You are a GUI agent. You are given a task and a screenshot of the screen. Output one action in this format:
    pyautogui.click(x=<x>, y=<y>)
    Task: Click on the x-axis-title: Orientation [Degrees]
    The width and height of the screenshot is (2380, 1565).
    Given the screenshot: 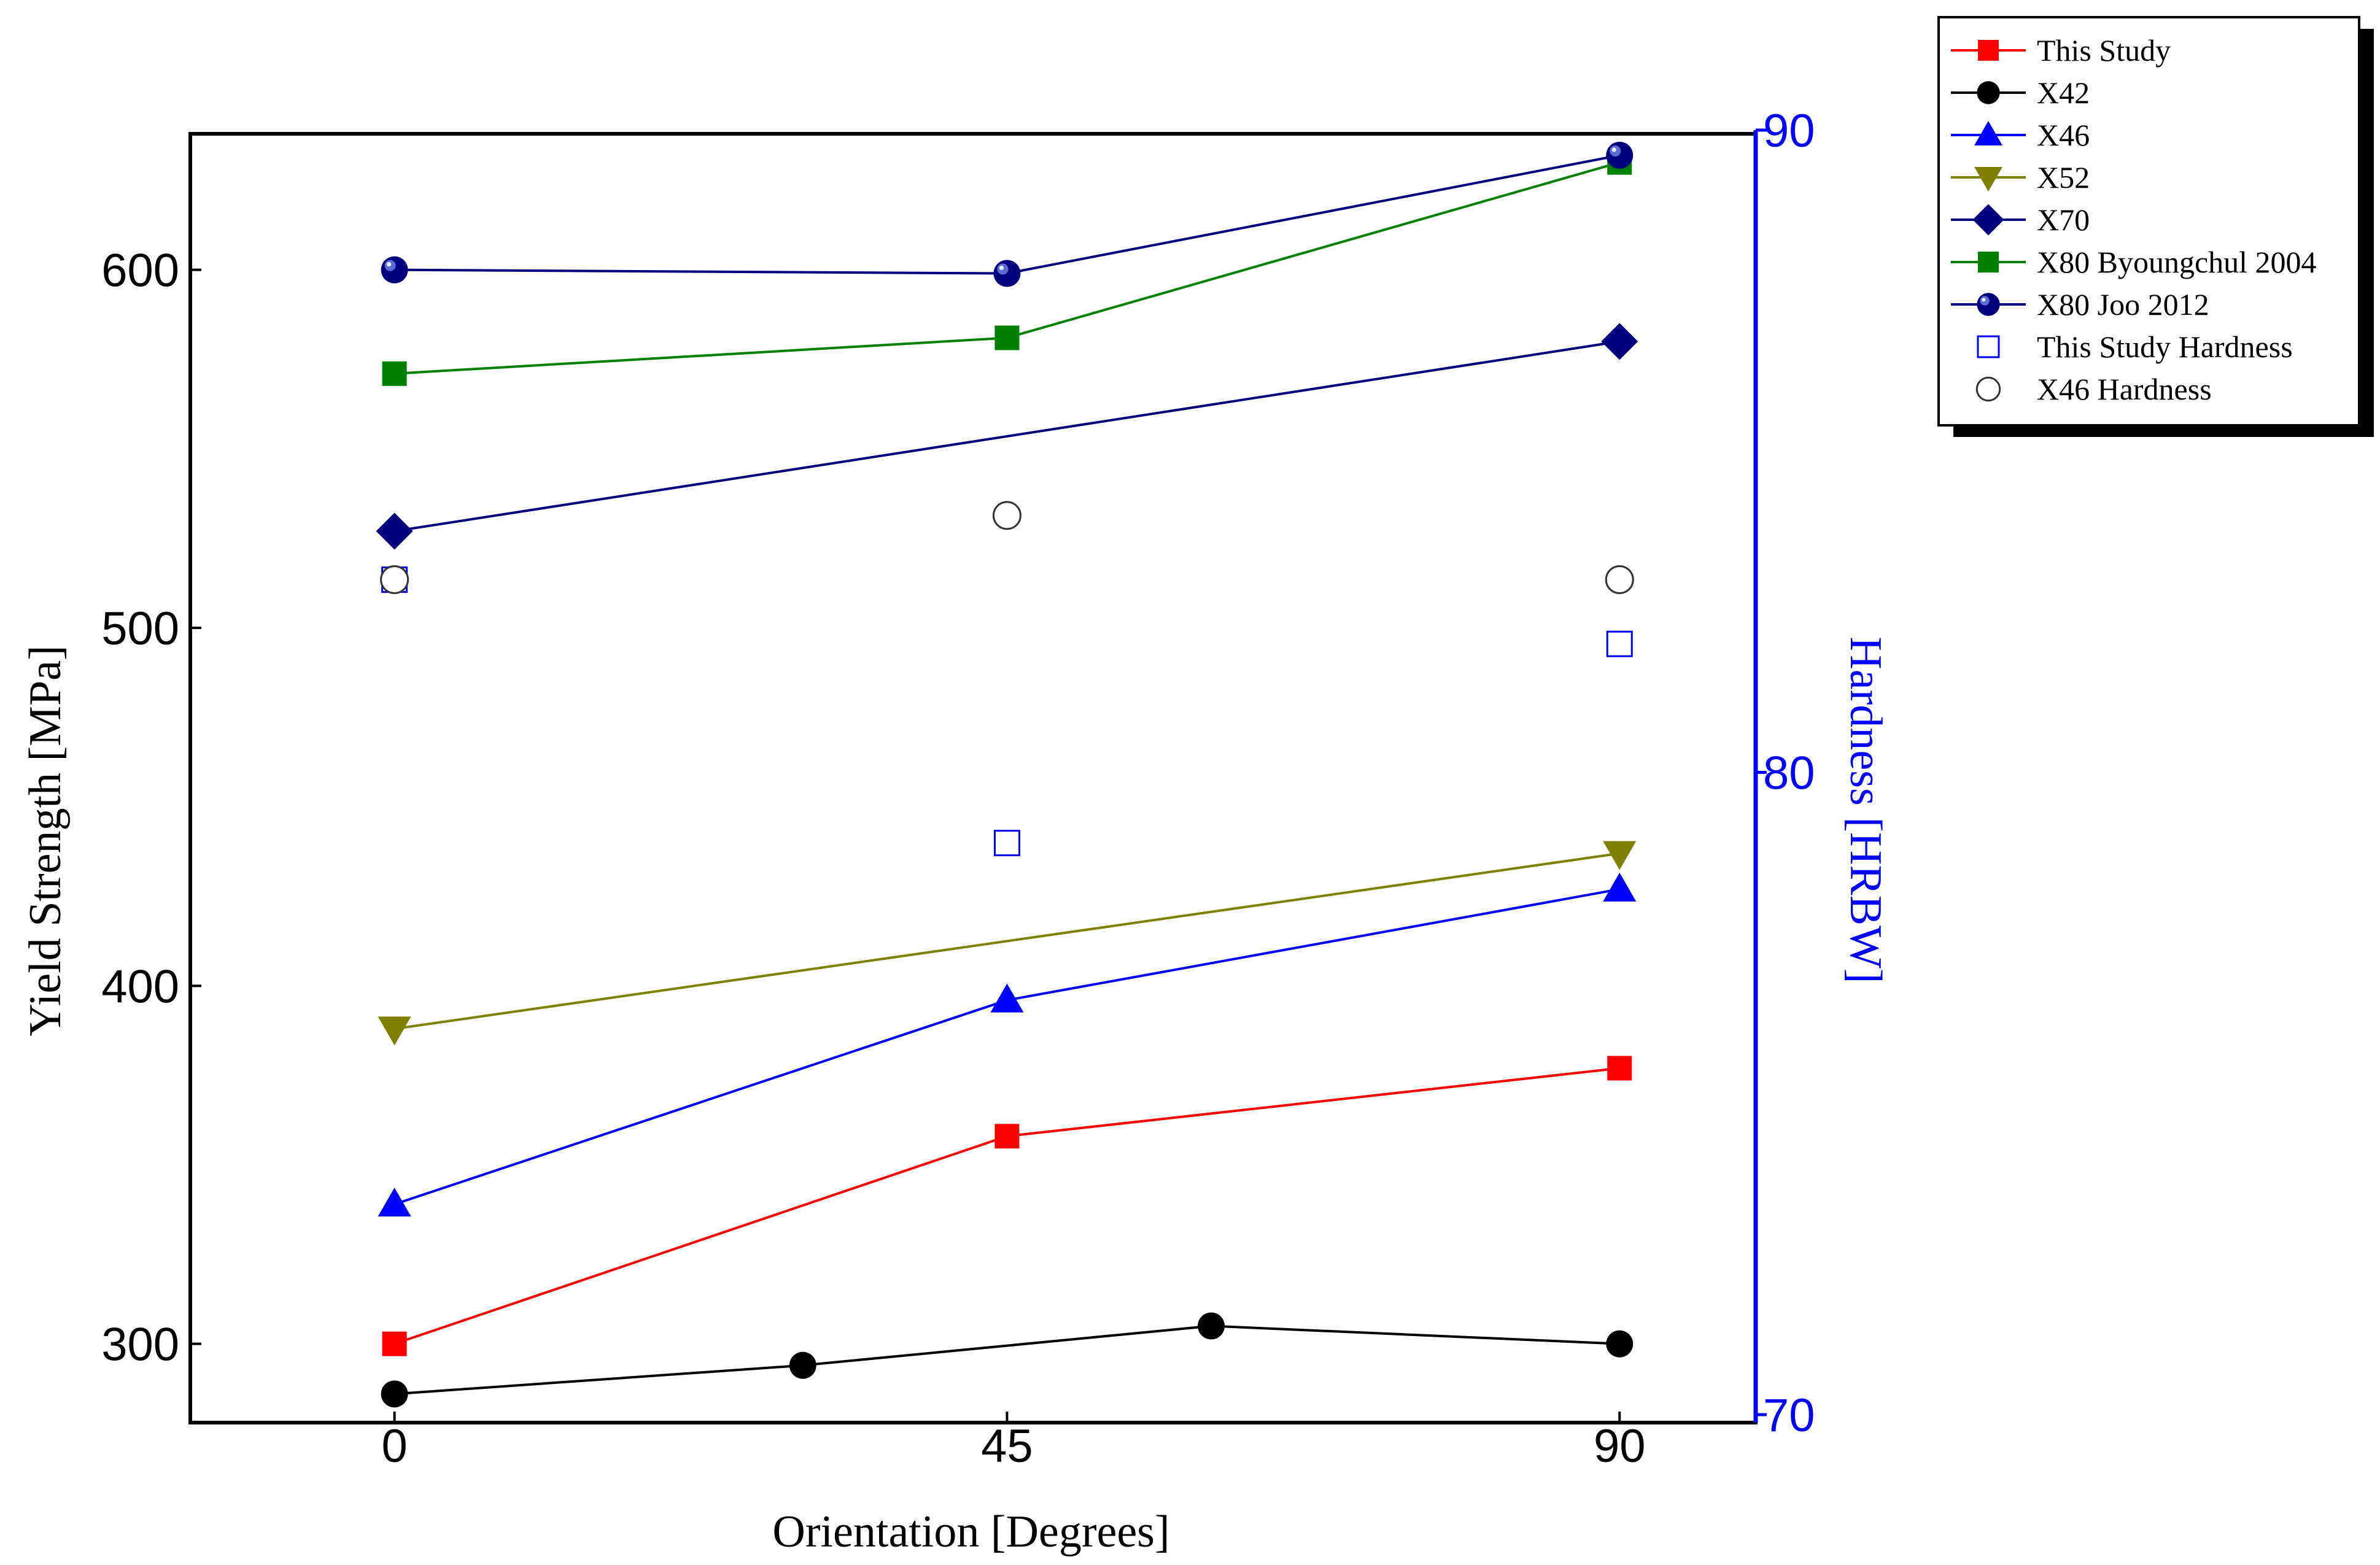 What is the action you would take?
    pyautogui.click(x=970, y=1532)
    